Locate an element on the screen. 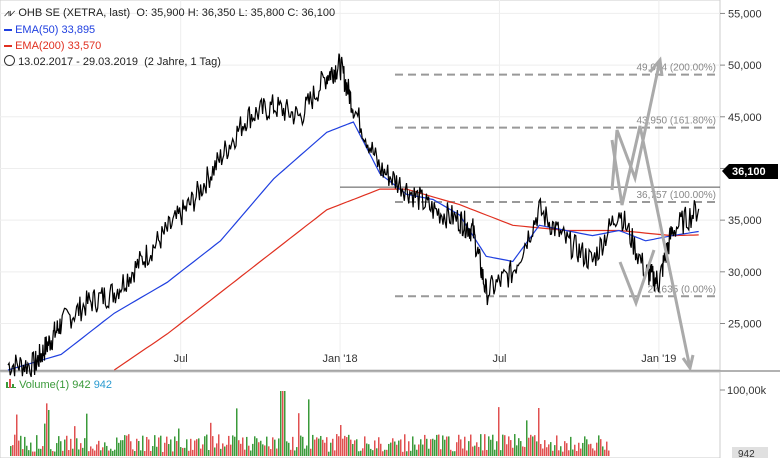 Image resolution: width=780 pixels, height=458 pixels. volume-axis-label: 100,00k is located at coordinates (747, 391).